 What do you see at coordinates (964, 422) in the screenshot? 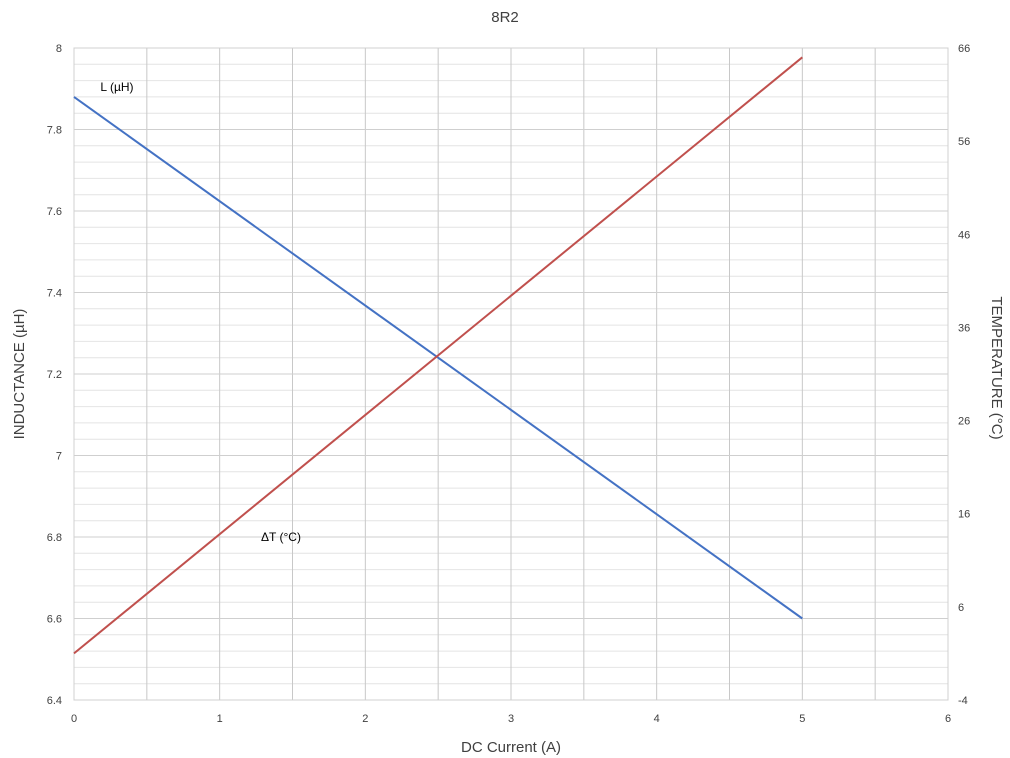
I see `y2-tick-label: 26` at bounding box center [964, 422].